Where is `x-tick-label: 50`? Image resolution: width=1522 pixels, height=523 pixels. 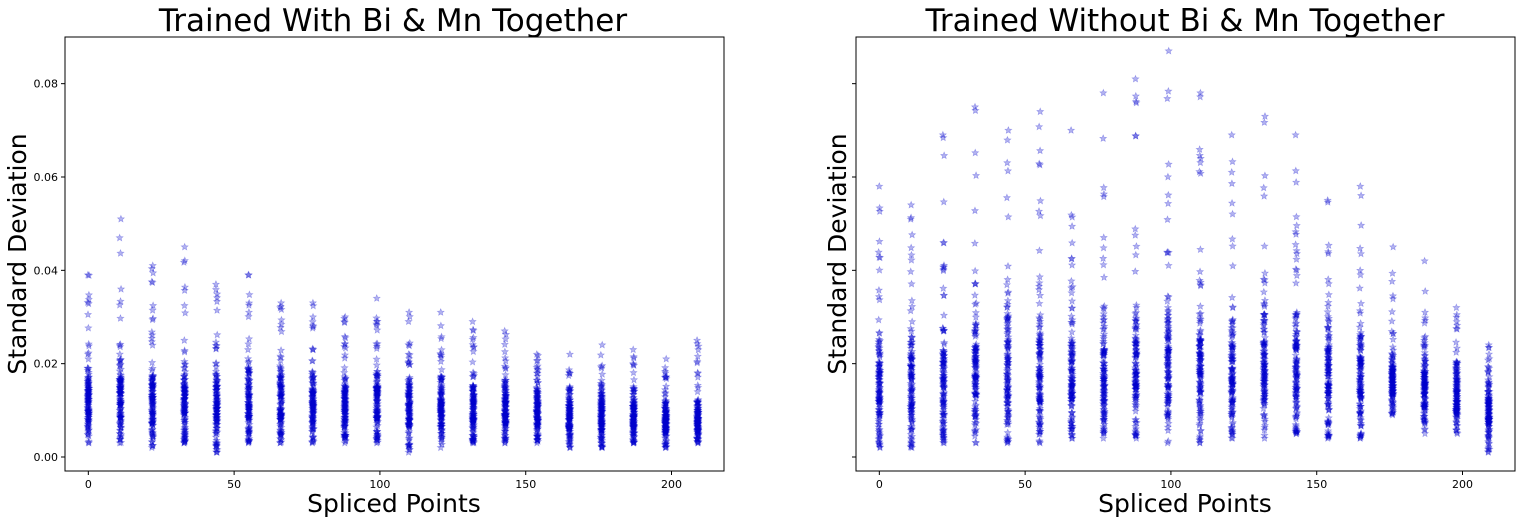 x-tick-label: 50 is located at coordinates (234, 484).